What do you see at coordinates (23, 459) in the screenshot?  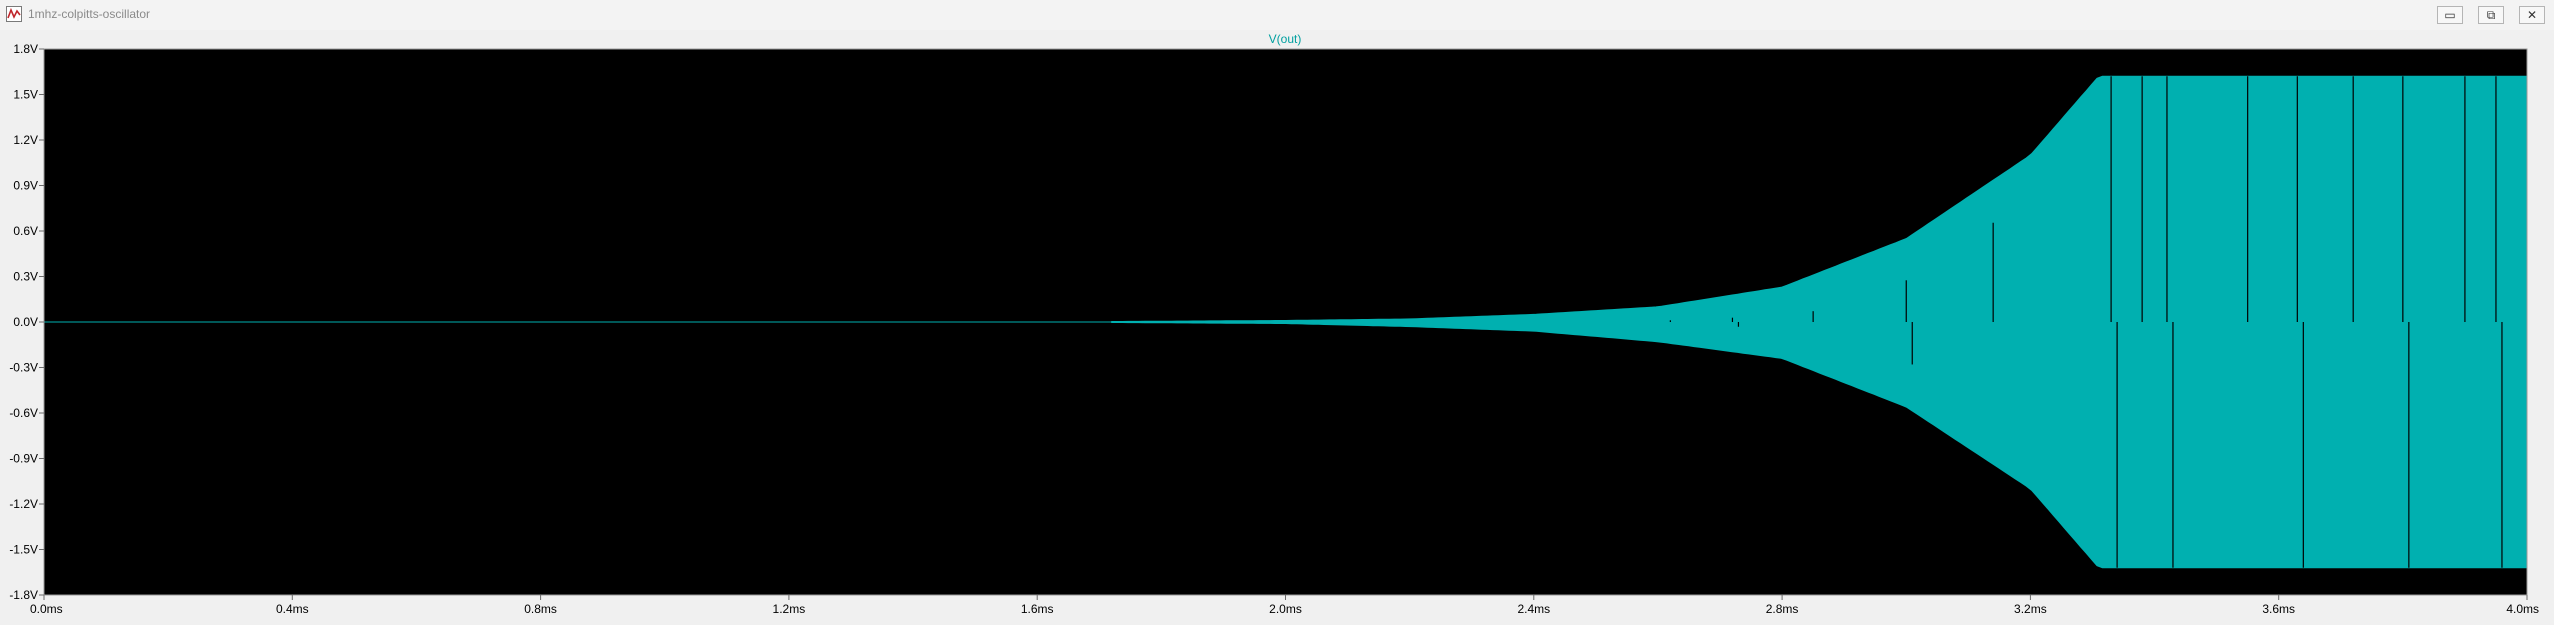 I see `y-tick-label: -0.9V` at bounding box center [23, 459].